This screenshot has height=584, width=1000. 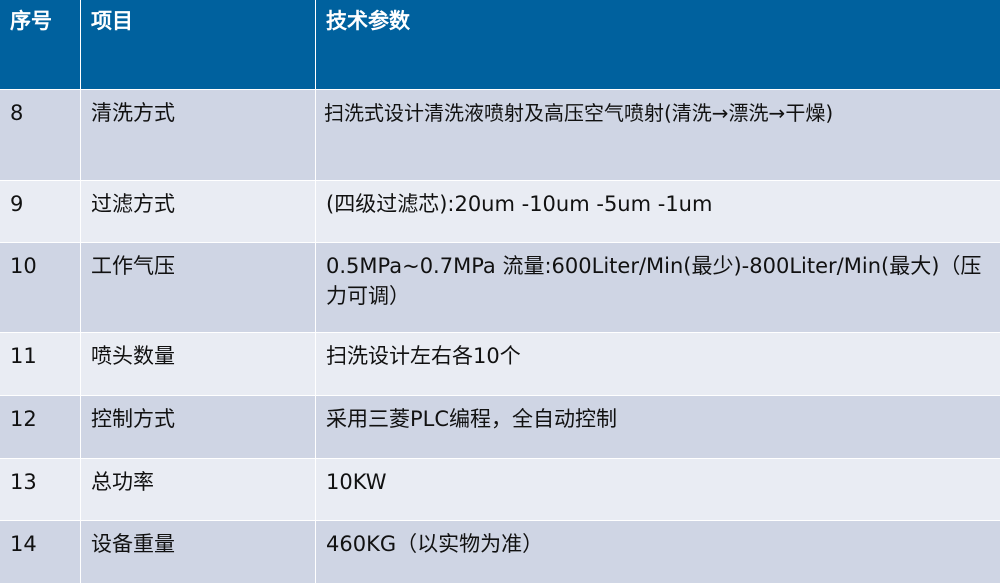 What do you see at coordinates (40, 287) in the screenshot?
I see `cell-index: 10` at bounding box center [40, 287].